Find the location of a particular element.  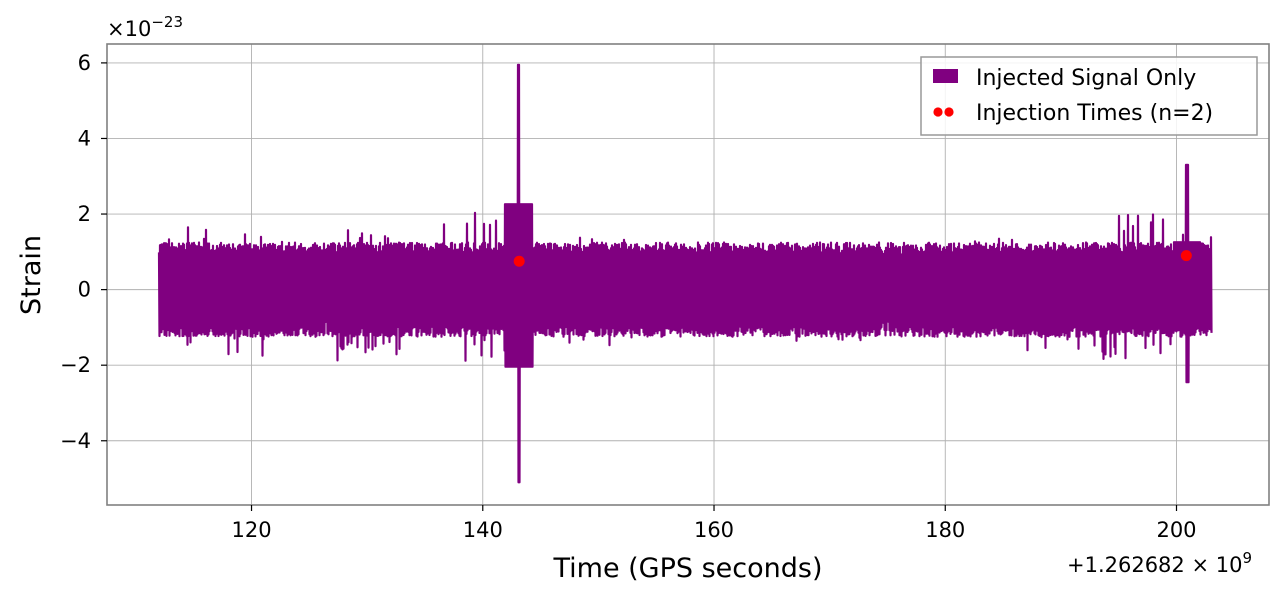

x-axis-label: Time (GPS seconds) is located at coordinates (687, 568).